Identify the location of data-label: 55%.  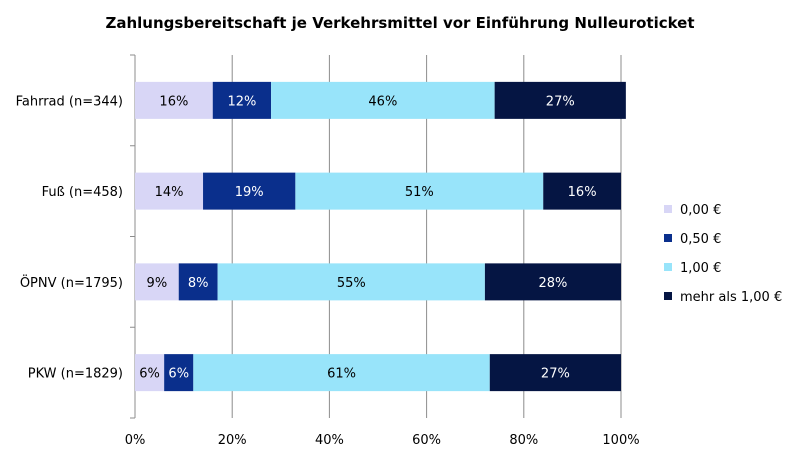
(351, 283).